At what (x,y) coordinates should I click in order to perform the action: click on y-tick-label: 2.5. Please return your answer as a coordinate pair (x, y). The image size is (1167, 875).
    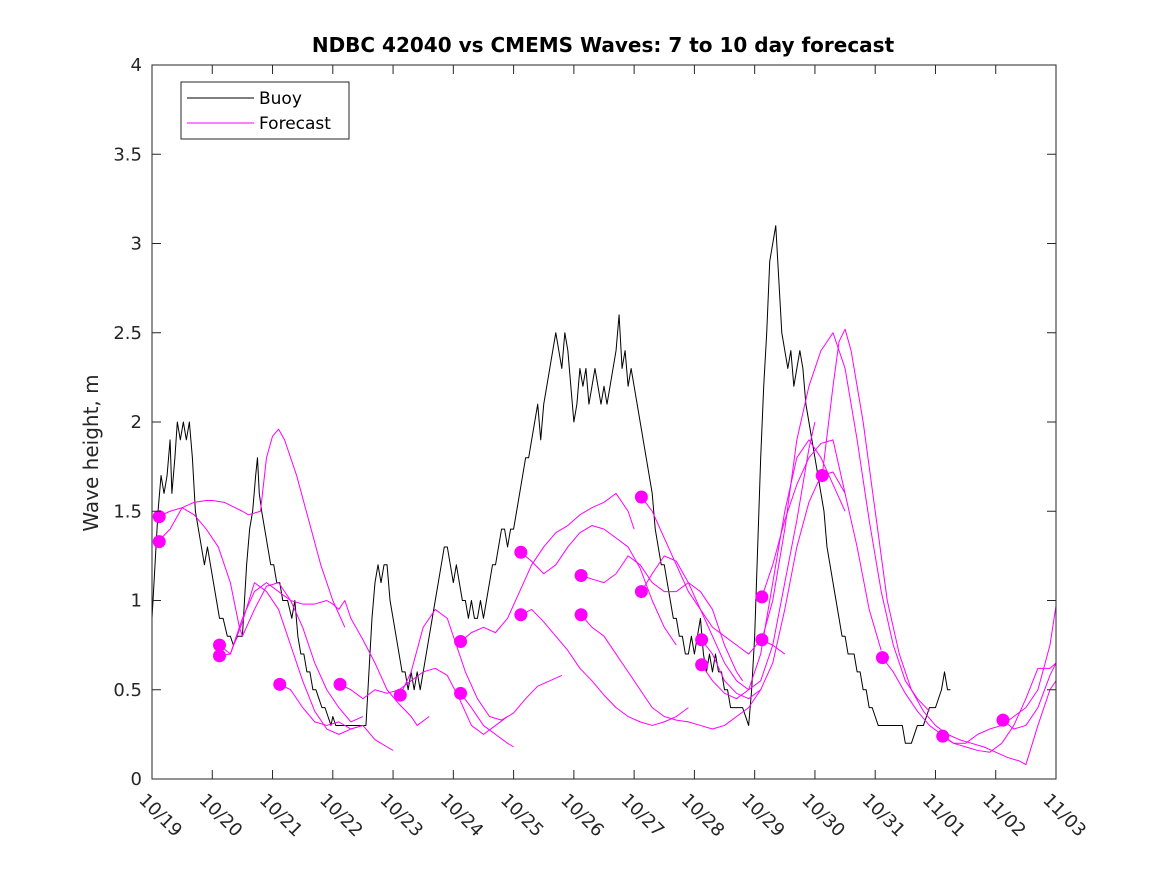
    Looking at the image, I should click on (127, 333).